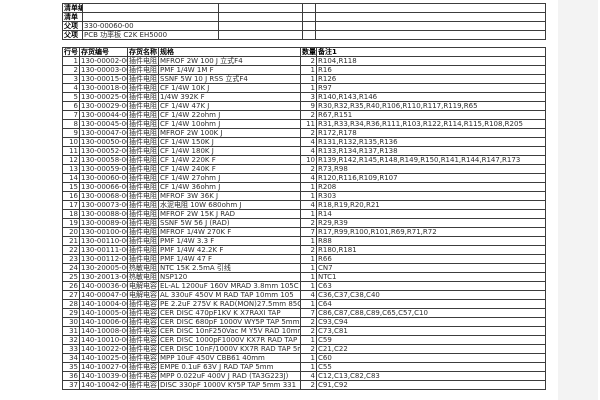 The width and height of the screenshot is (600, 400). What do you see at coordinates (431, 142) in the screenshot?
I see `cell-remark: R131,R132,R135,R136` at bounding box center [431, 142].